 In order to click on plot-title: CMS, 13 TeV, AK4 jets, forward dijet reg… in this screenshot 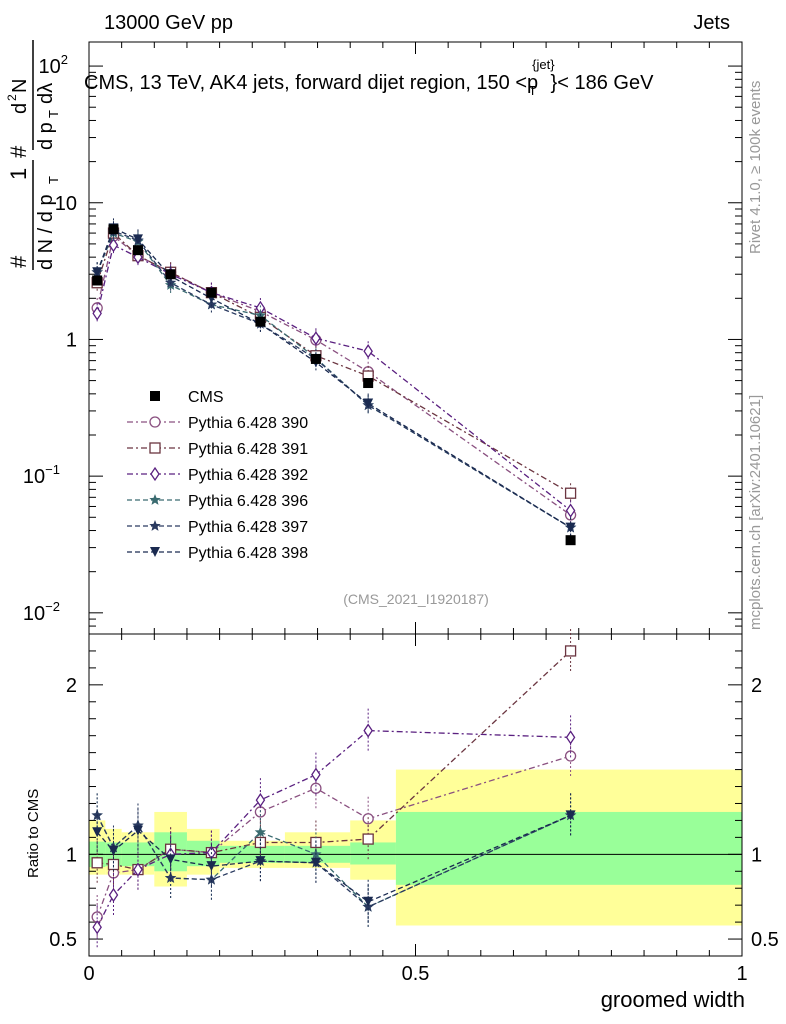, I will do `click(369, 77)`.